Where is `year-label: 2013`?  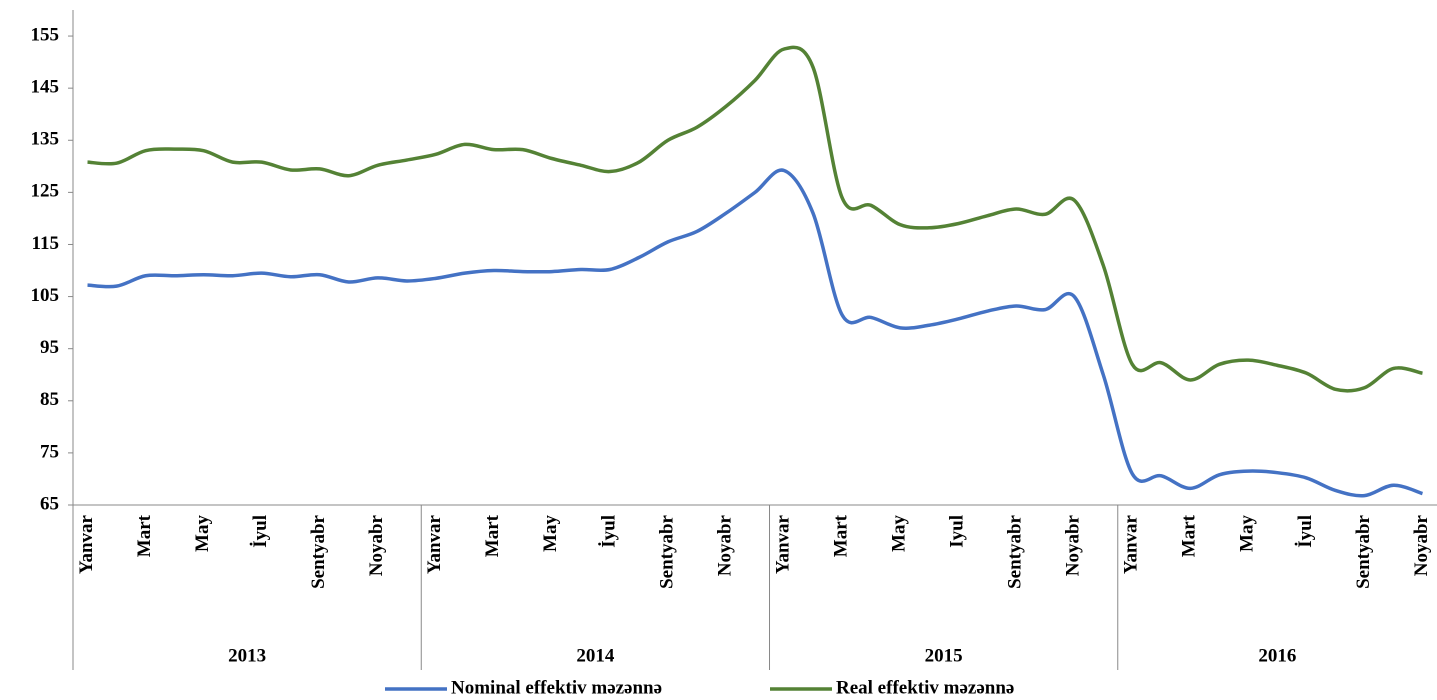 year-label: 2013 is located at coordinates (247, 655).